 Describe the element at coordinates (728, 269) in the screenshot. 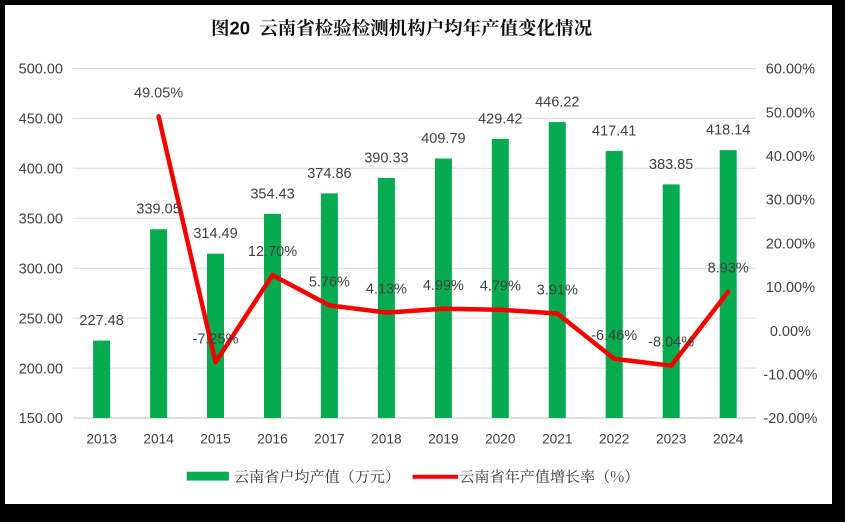

I see `svg-text: 8.93%` at that location.